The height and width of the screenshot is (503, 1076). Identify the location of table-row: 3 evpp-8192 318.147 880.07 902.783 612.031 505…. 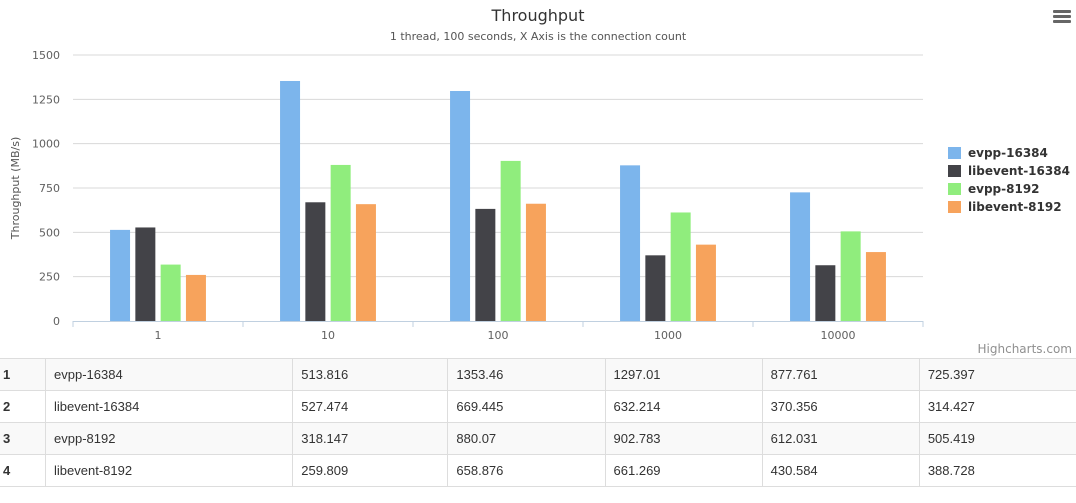
(538, 438).